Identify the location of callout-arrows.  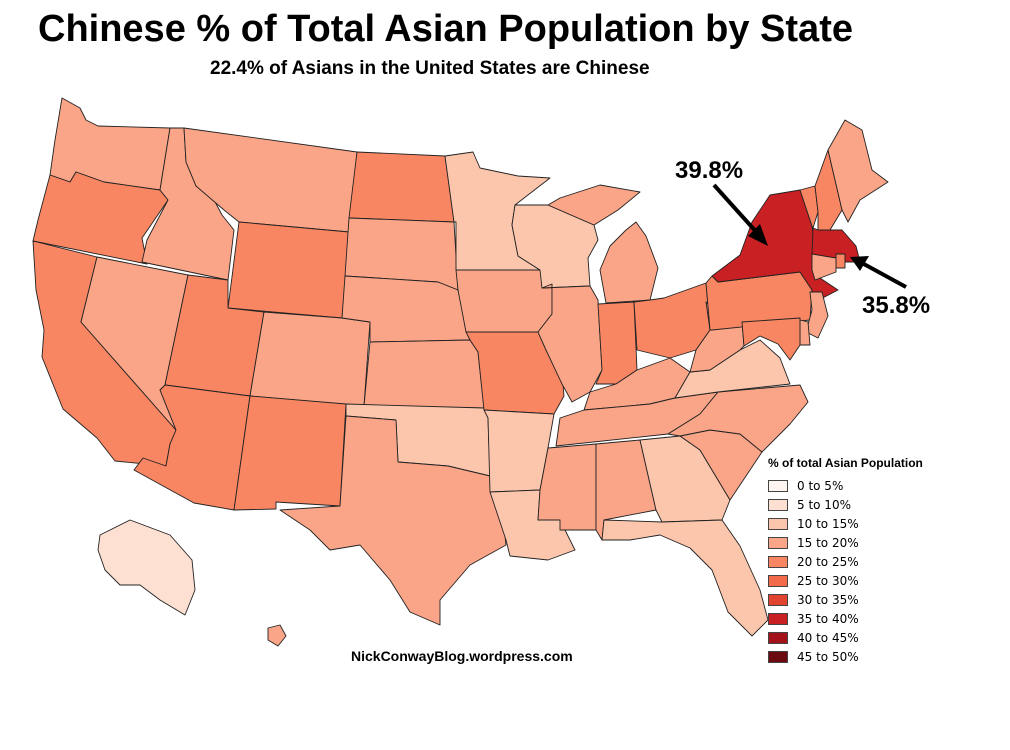
(809, 236).